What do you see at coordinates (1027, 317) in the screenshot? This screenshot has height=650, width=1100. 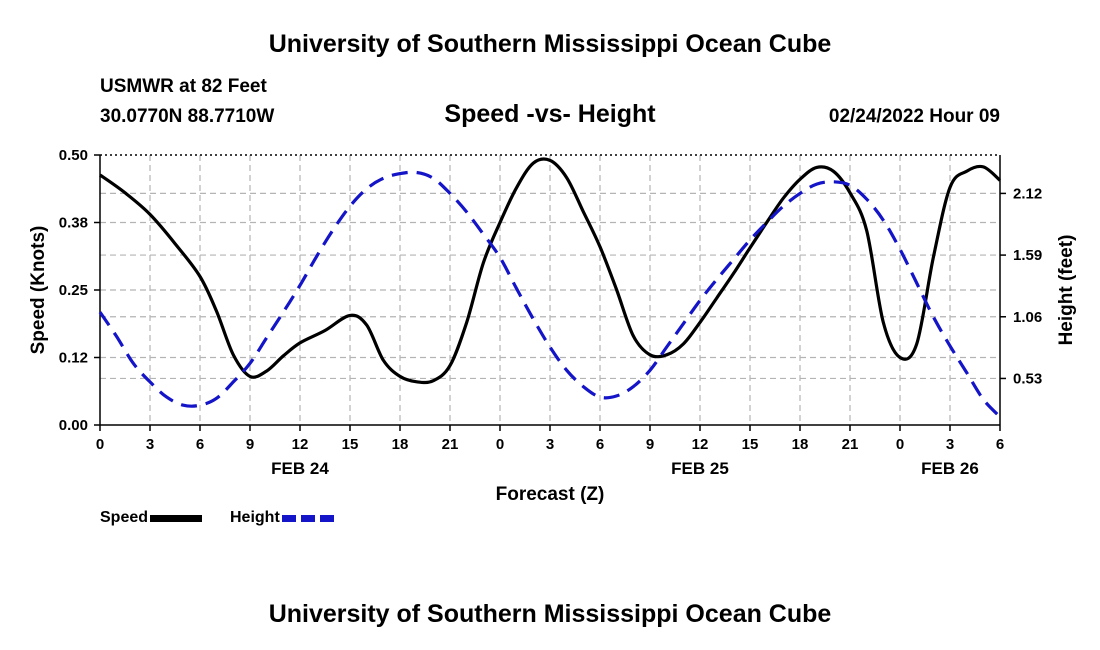 I see `y2-tick-label: 1.06` at bounding box center [1027, 317].